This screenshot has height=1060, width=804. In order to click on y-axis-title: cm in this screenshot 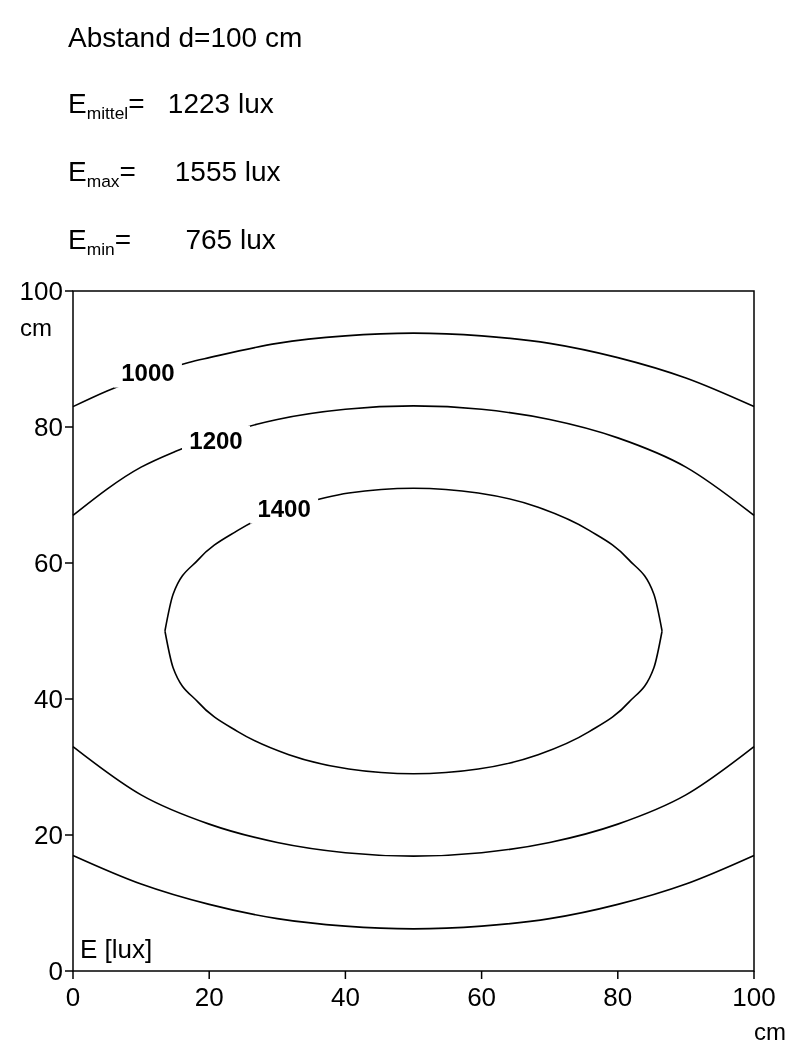, I will do `click(36, 327)`.